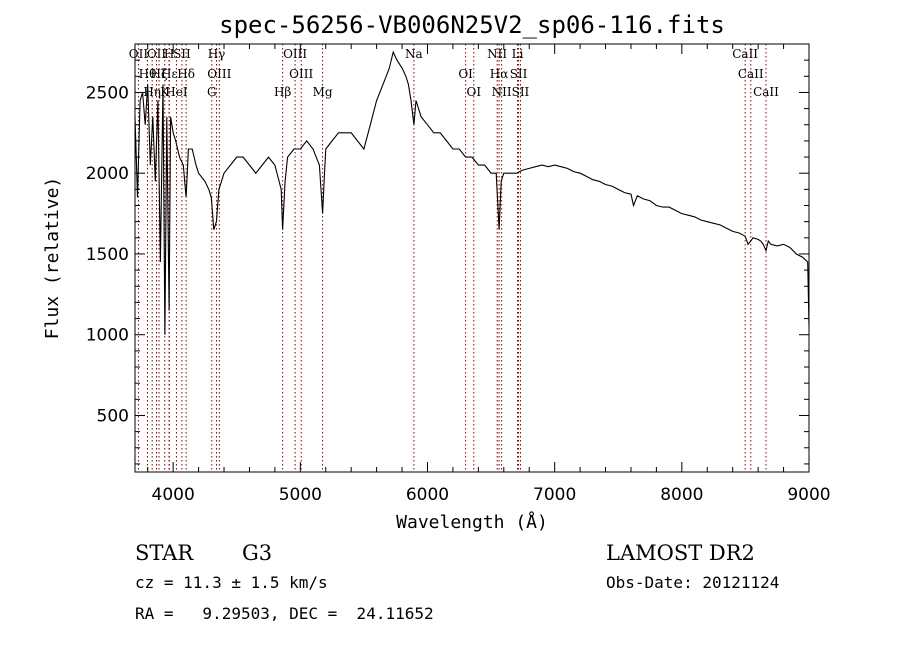 This screenshot has width=900, height=649. What do you see at coordinates (159, 74) in the screenshot?
I see `line-label: Hζ` at bounding box center [159, 74].